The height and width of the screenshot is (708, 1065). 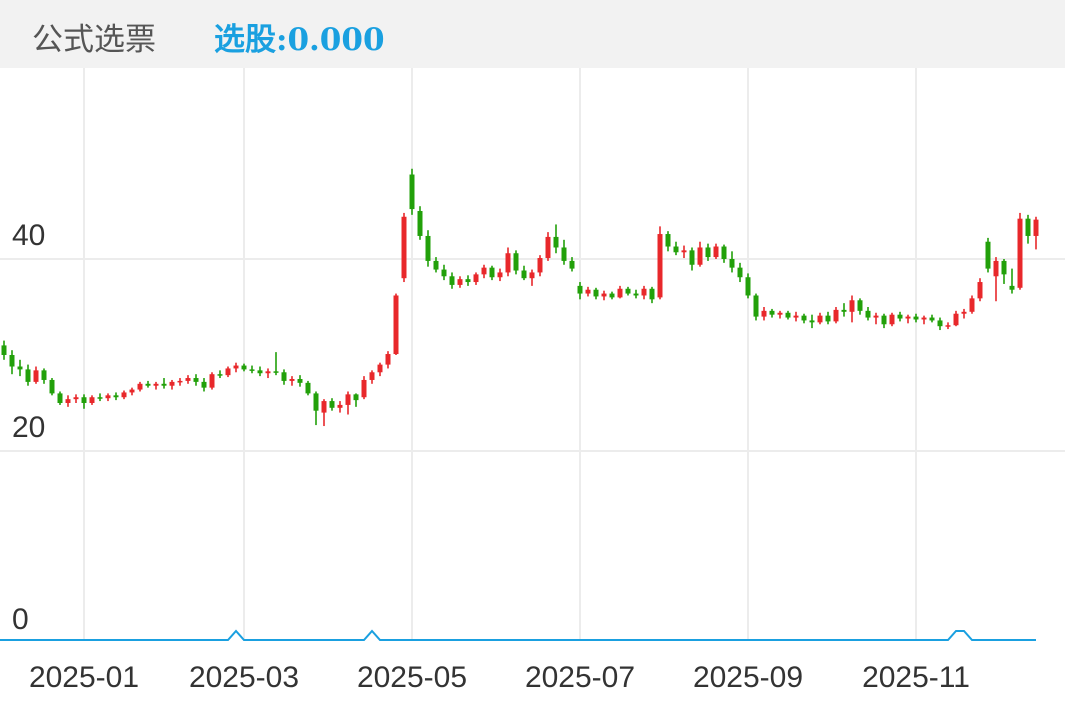 I want to click on x-tick-label: 2025-03, so click(x=244, y=677).